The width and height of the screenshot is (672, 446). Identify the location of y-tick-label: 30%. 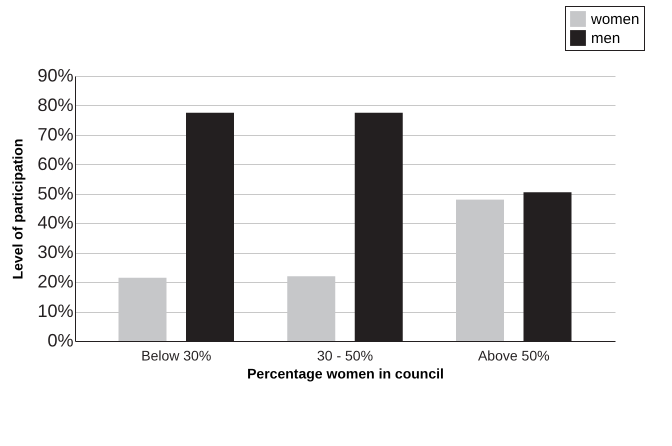
(55, 252).